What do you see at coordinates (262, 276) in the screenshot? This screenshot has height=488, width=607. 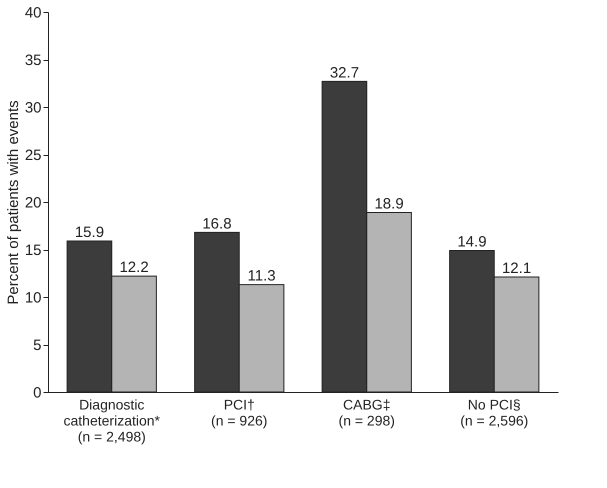 I see `data-label: 11.3` at bounding box center [262, 276].